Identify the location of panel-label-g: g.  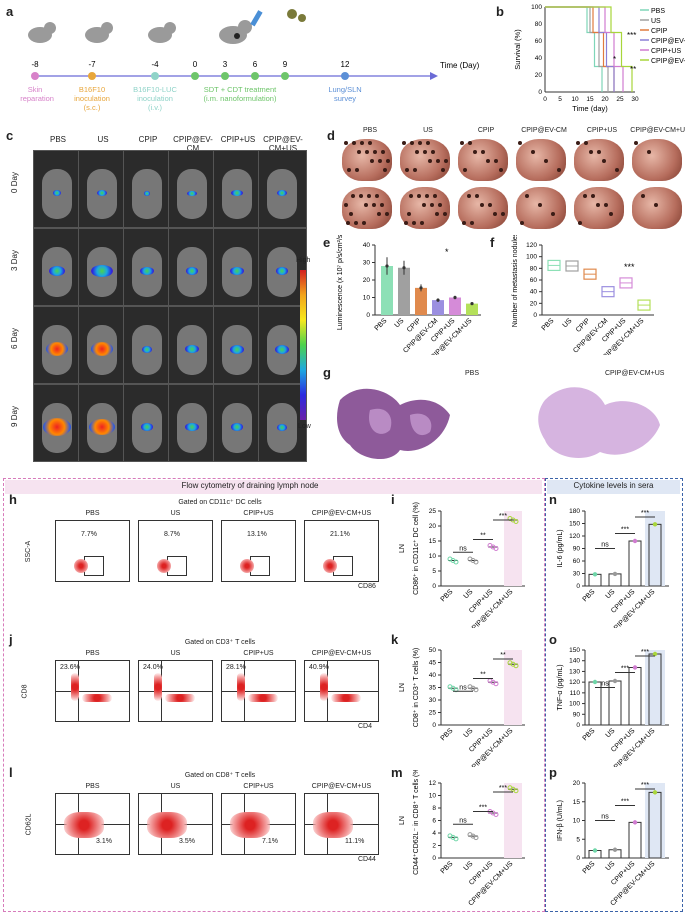
(327, 372).